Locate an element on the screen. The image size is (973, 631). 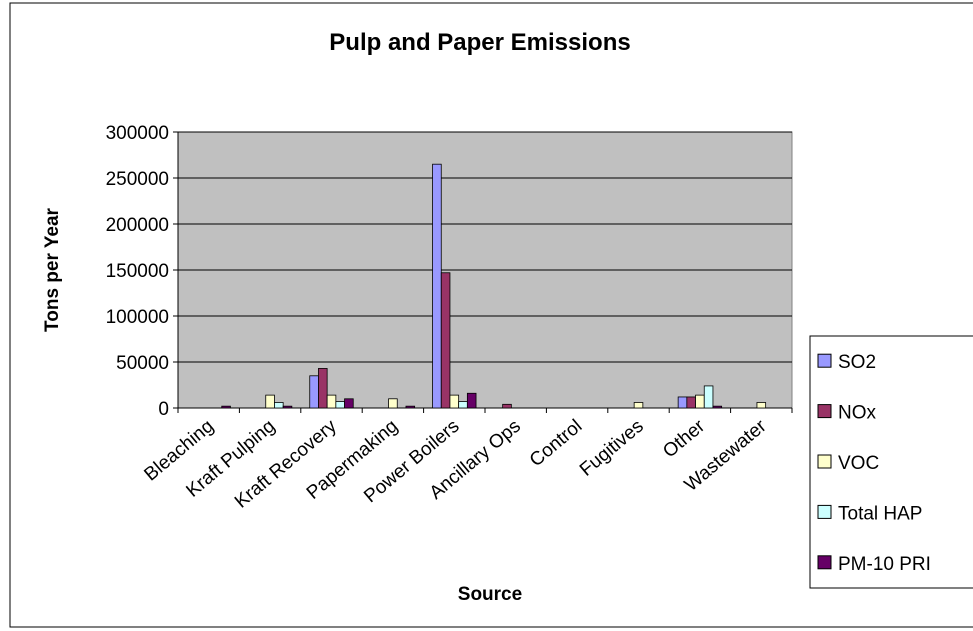
legend-label: SO2 is located at coordinates (857, 362).